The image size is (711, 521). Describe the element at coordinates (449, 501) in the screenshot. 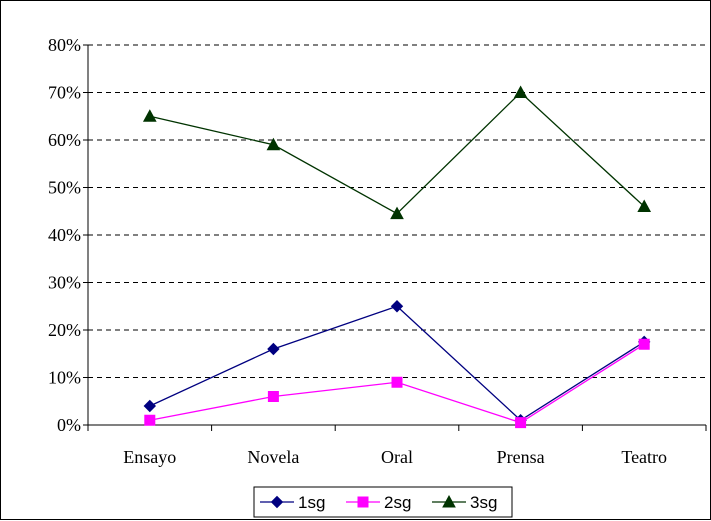

I see `legend-marker-3sg` at that location.